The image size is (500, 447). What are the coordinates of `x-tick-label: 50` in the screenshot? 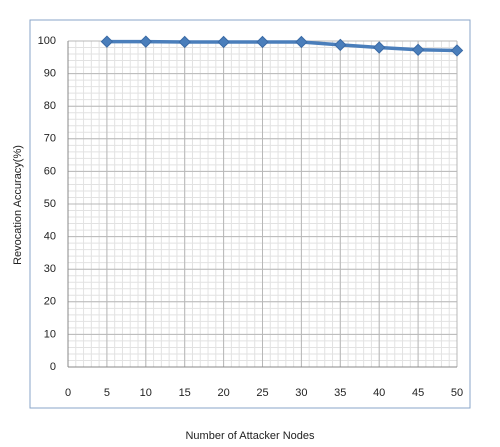 It's located at (457, 393).